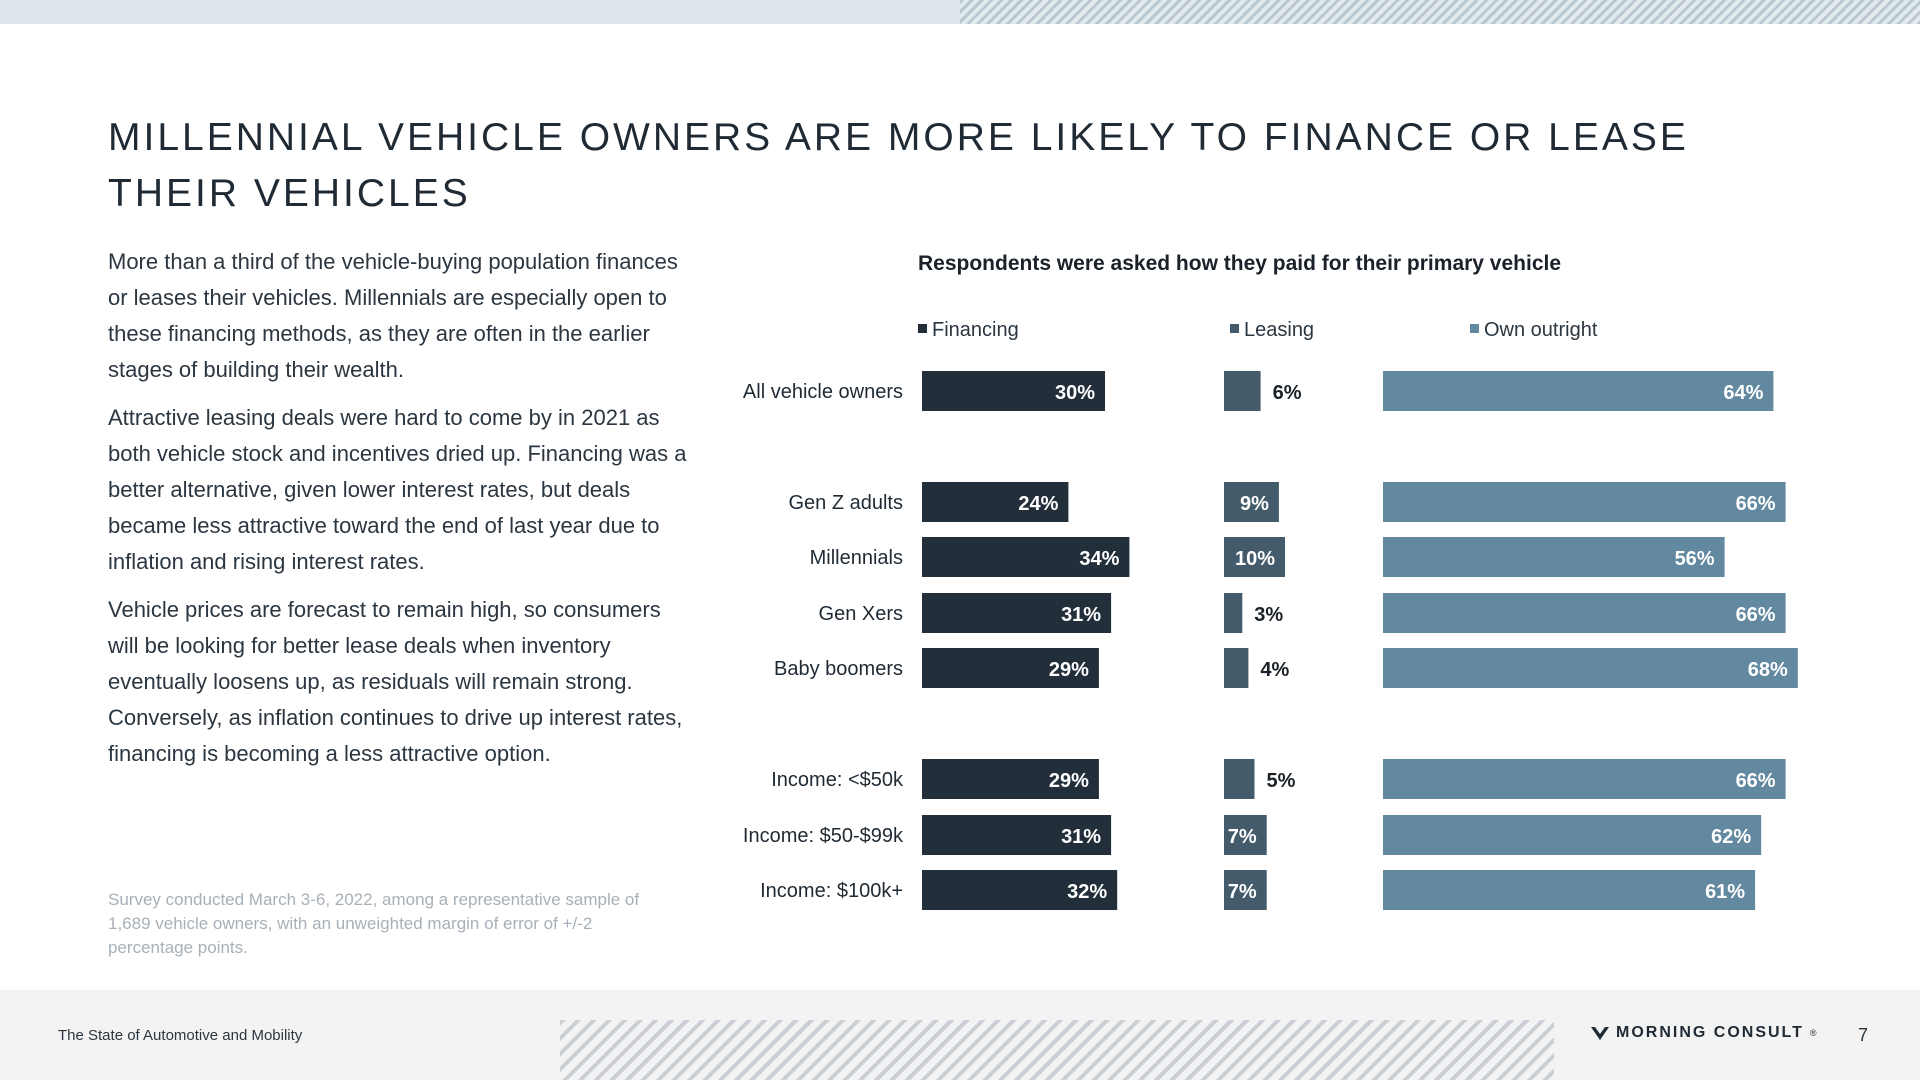  What do you see at coordinates (1242, 892) in the screenshot?
I see `bar-label-leasing-income-100k: 7%` at bounding box center [1242, 892].